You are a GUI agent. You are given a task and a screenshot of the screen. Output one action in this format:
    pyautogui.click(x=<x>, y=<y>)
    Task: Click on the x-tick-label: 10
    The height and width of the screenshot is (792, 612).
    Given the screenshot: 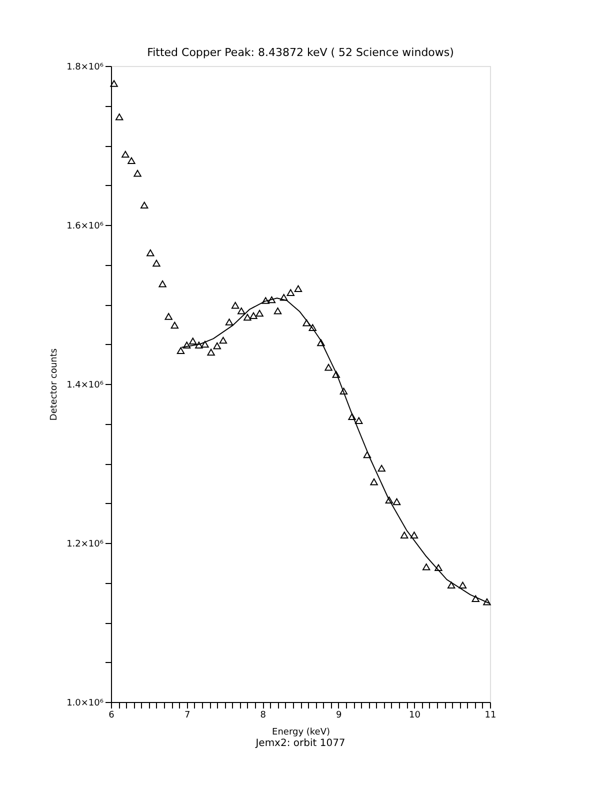 What is the action you would take?
    pyautogui.click(x=414, y=715)
    